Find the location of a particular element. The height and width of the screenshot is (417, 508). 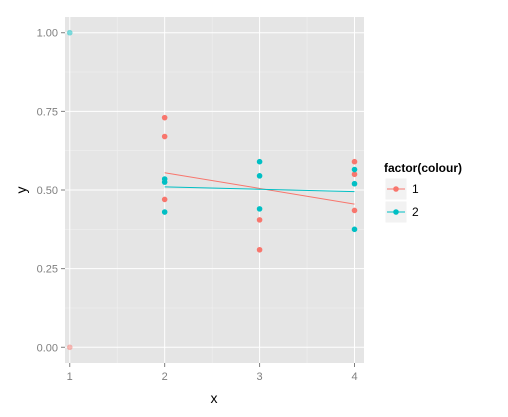

legend: factor(colour) 12 is located at coordinates (423, 192).